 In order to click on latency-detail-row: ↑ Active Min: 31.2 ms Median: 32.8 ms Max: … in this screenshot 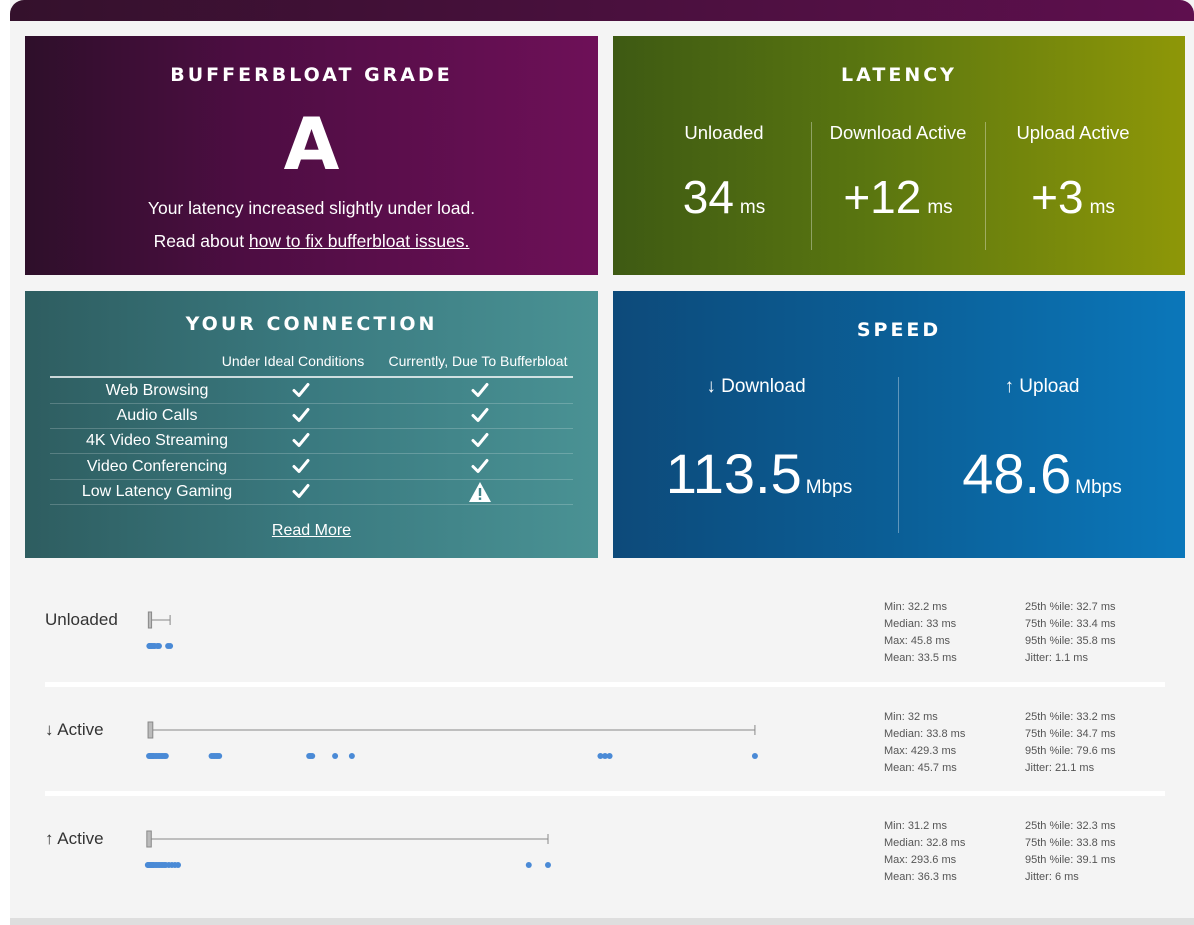, I will do `click(602, 860)`.